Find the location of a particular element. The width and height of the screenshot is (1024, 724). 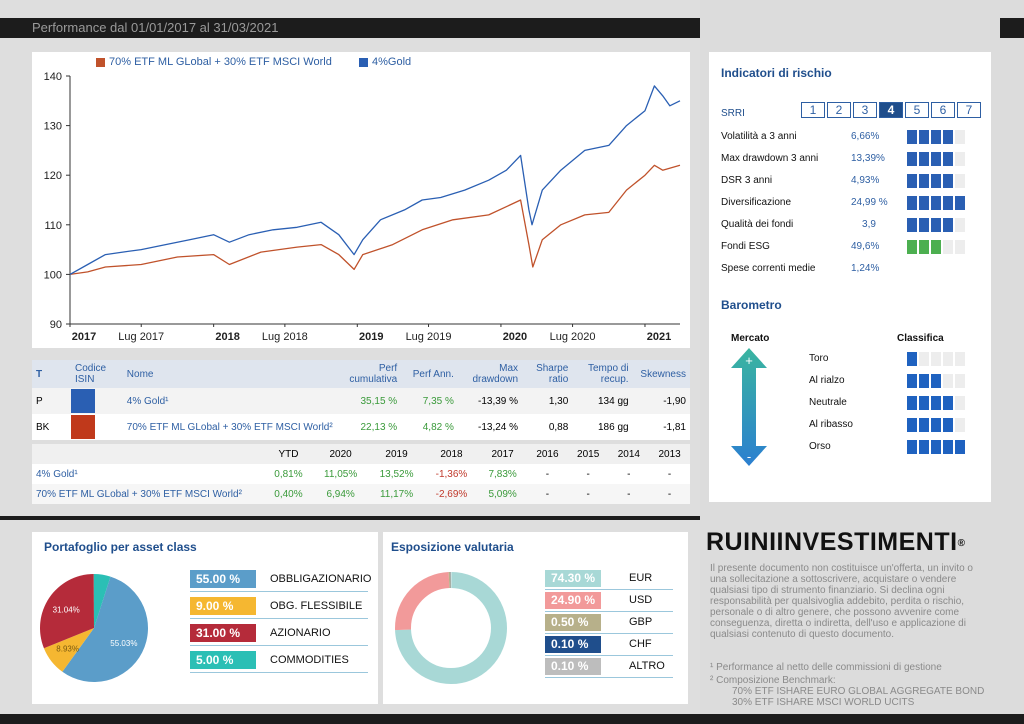

risk-label: Fondi ESG is located at coordinates (745, 246).